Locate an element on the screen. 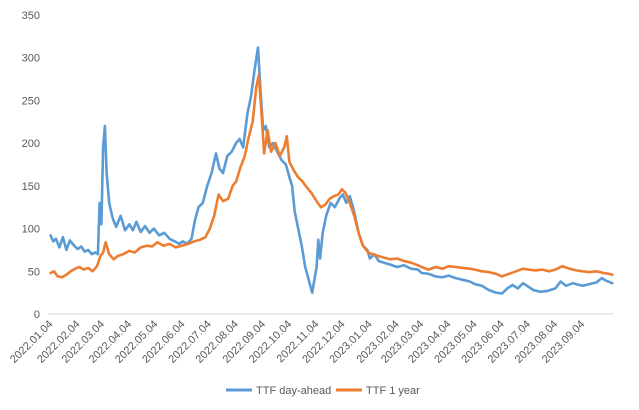 The width and height of the screenshot is (639, 410). y-tick-label: 100 is located at coordinates (31, 230).